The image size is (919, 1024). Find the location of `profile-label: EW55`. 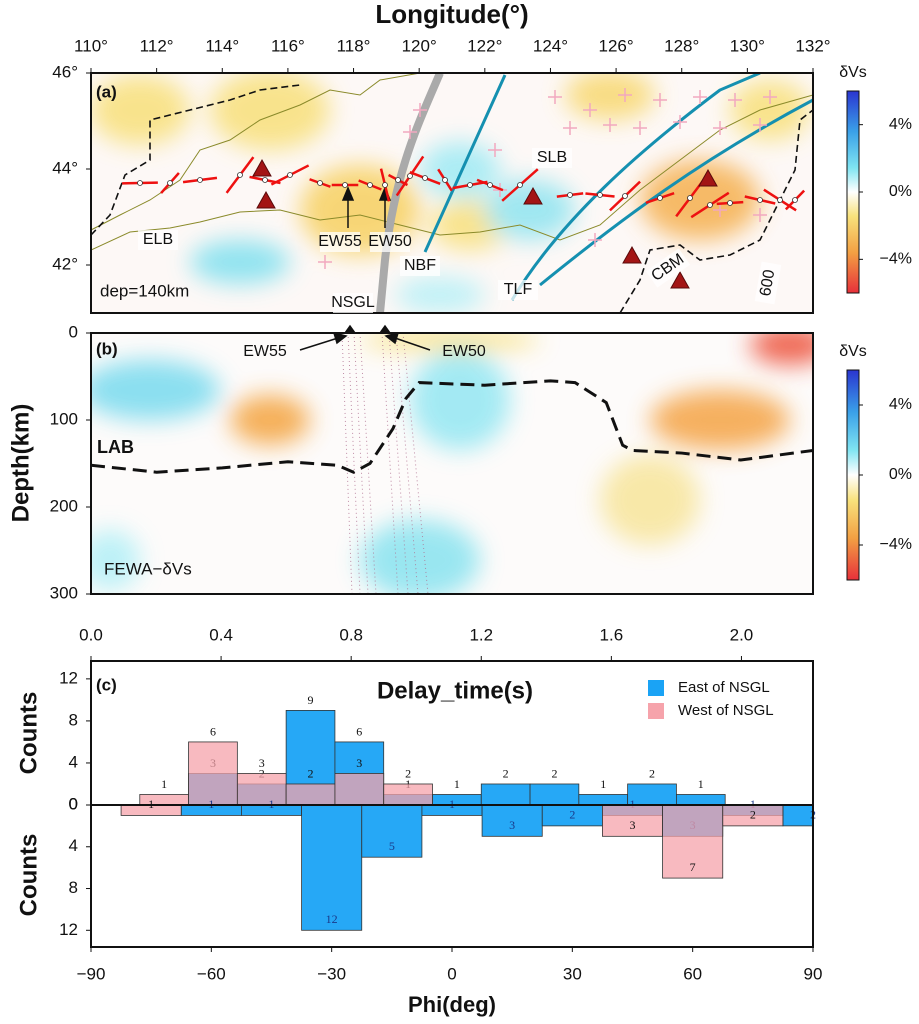

profile-label: EW55 is located at coordinates (265, 351).